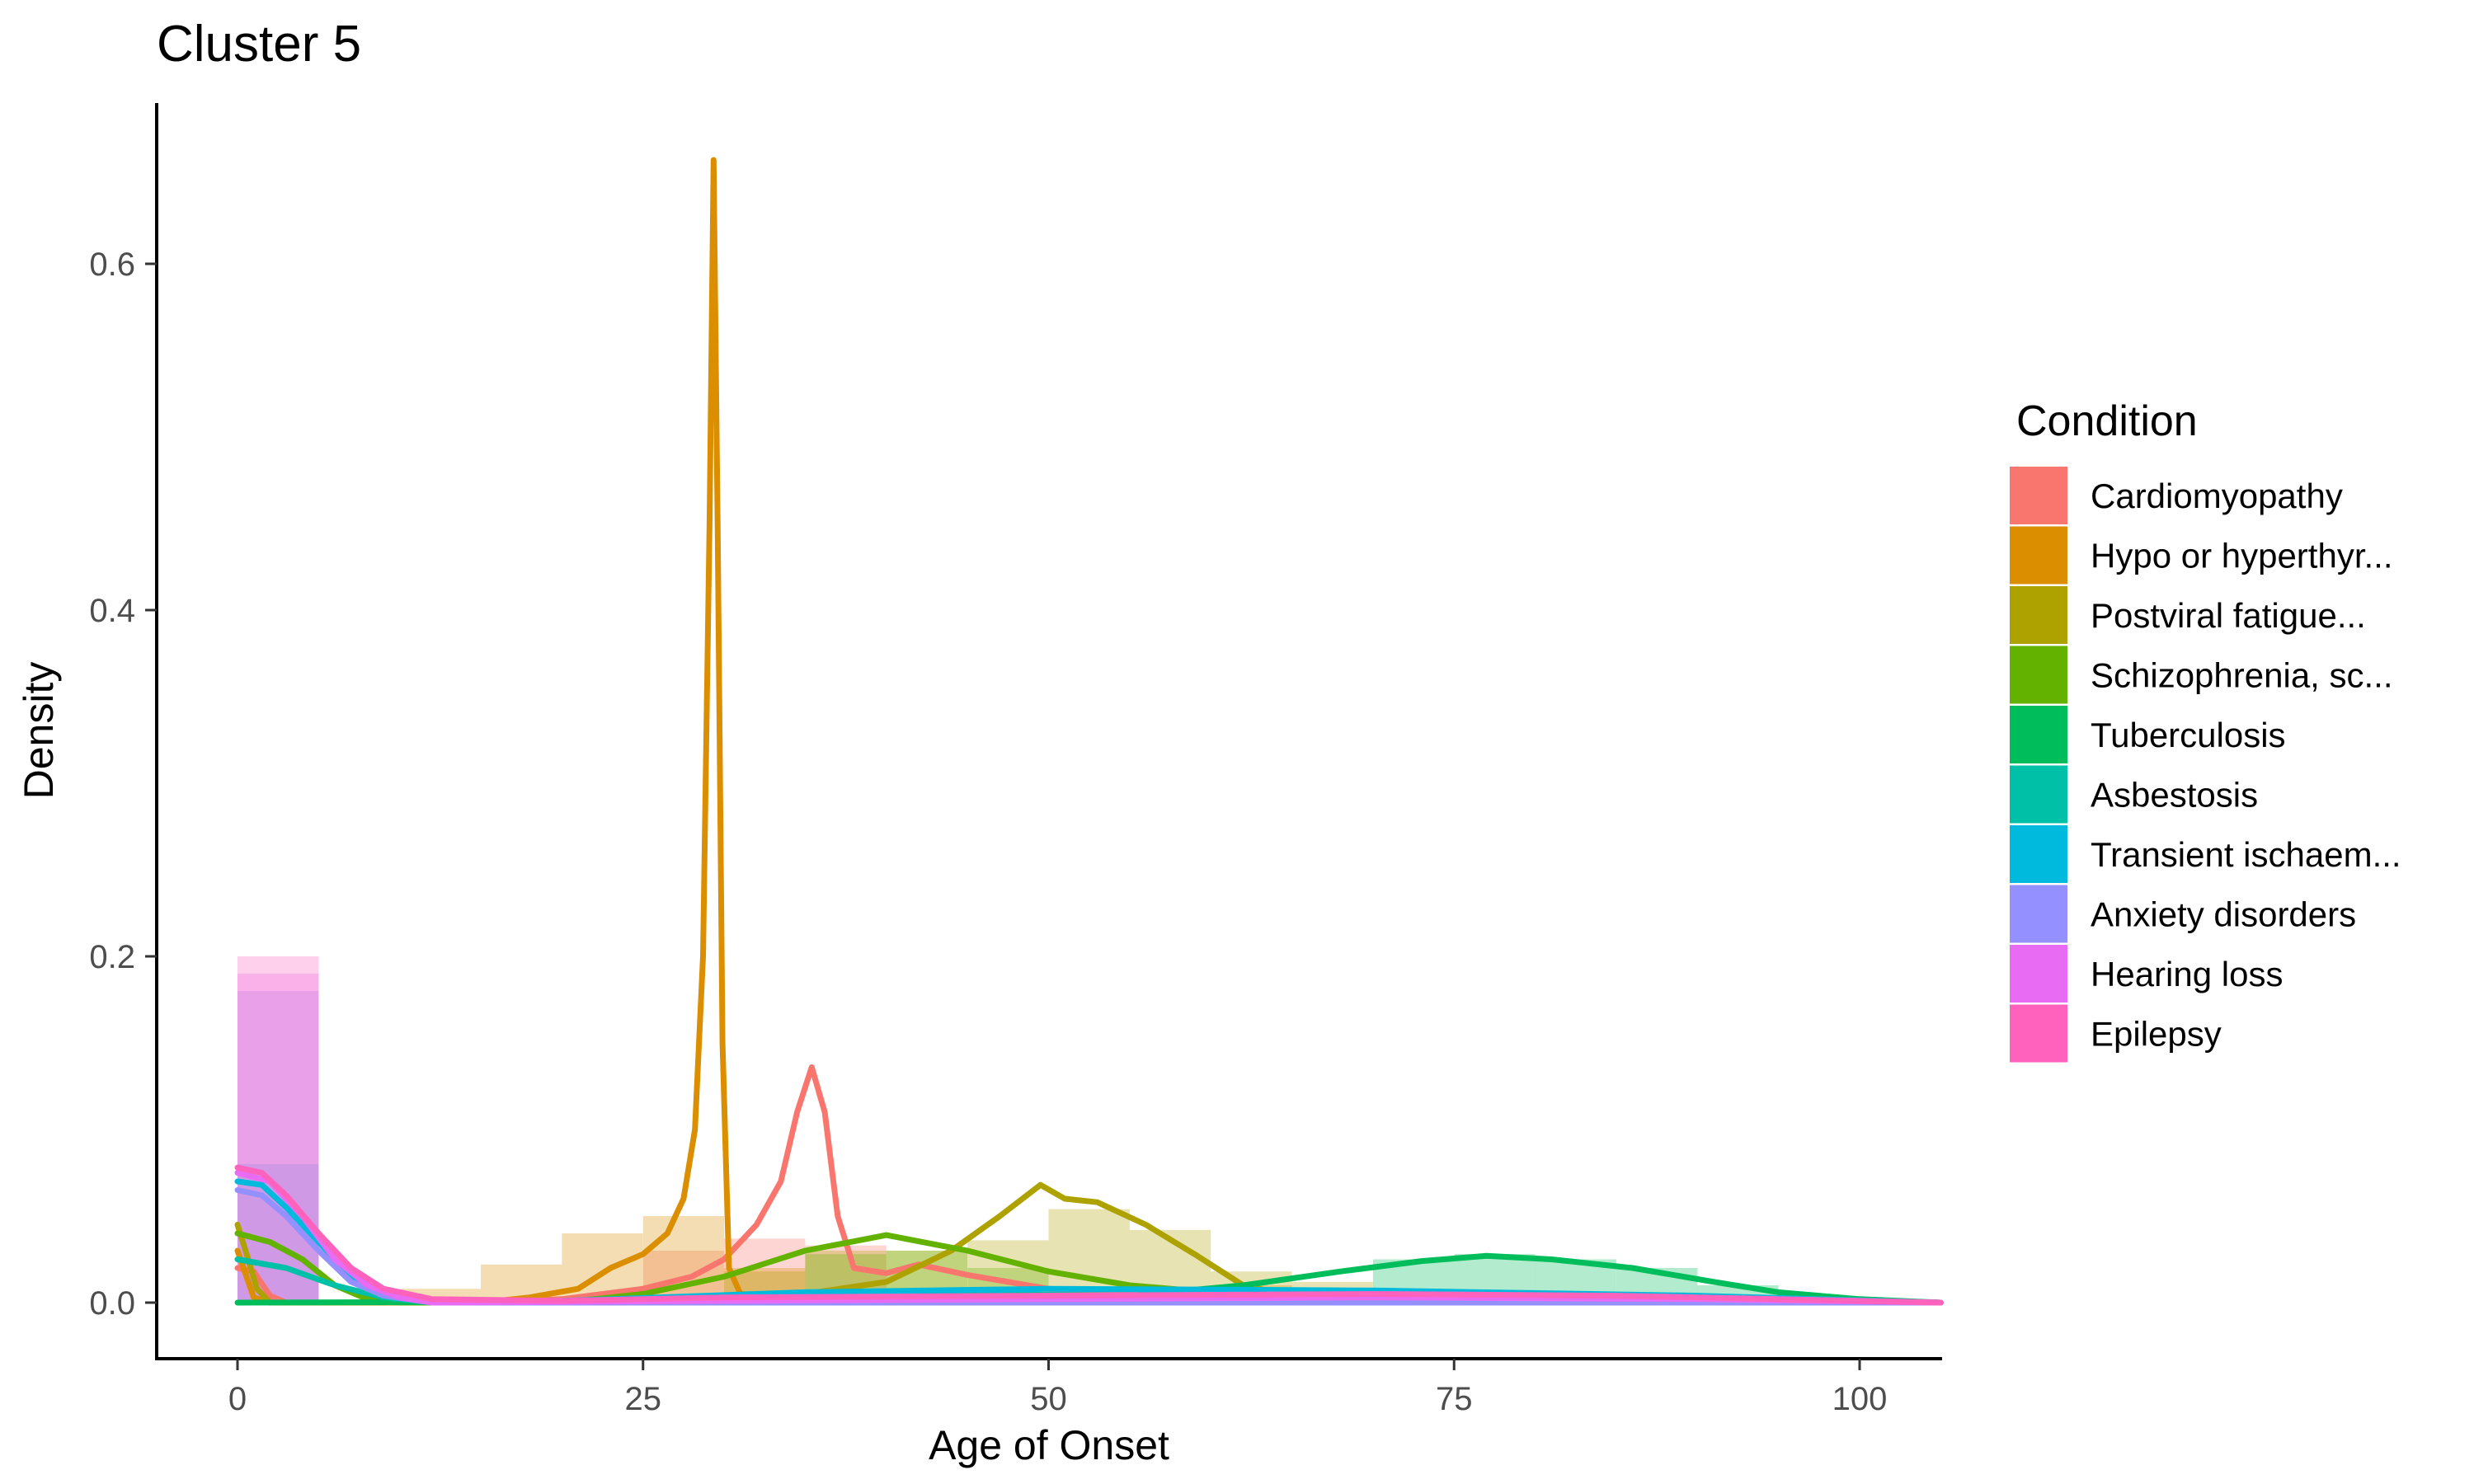  Describe the element at coordinates (39, 731) in the screenshot. I see `y-axis-title: Density` at that location.